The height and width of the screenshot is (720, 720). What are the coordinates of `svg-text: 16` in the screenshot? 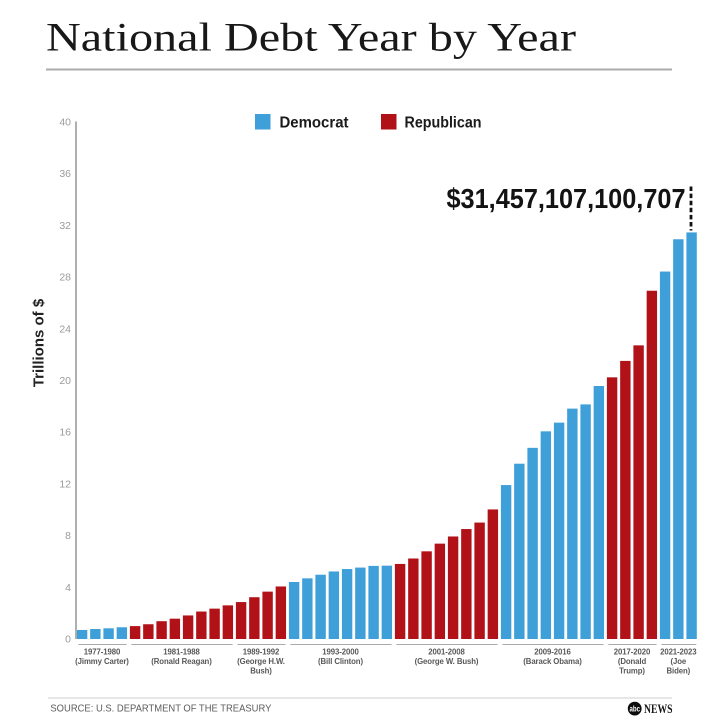 It's located at (65, 433).